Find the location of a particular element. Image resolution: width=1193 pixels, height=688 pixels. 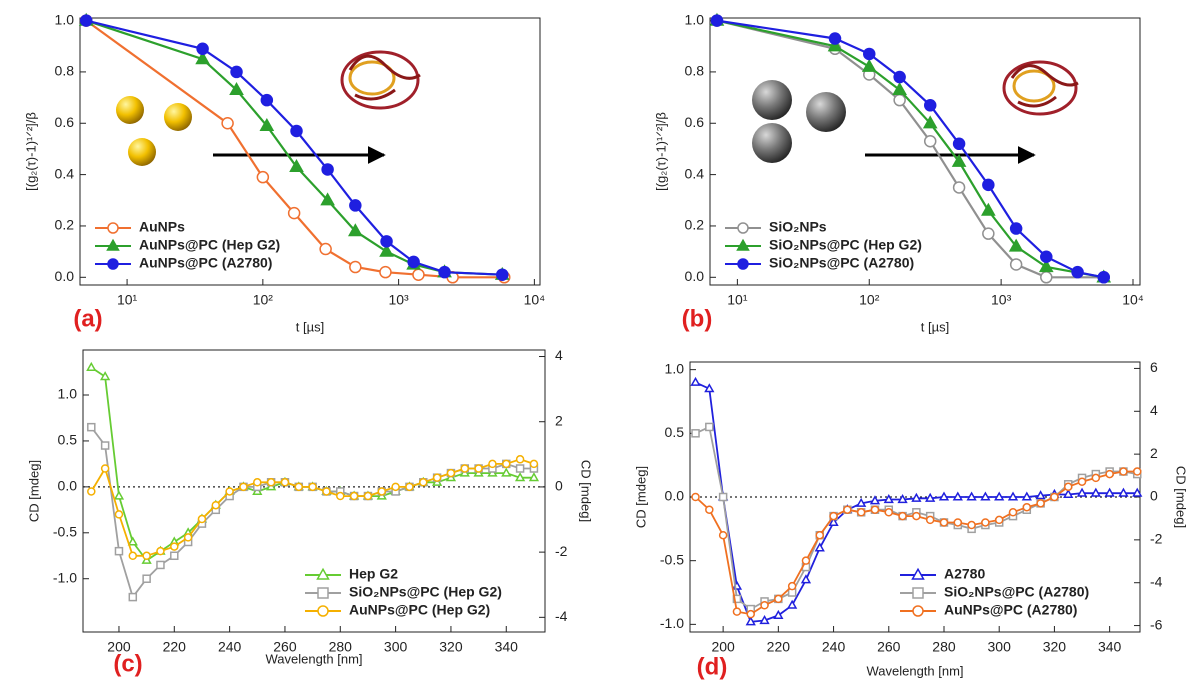

legend-label: A2780 is located at coordinates (964, 574).